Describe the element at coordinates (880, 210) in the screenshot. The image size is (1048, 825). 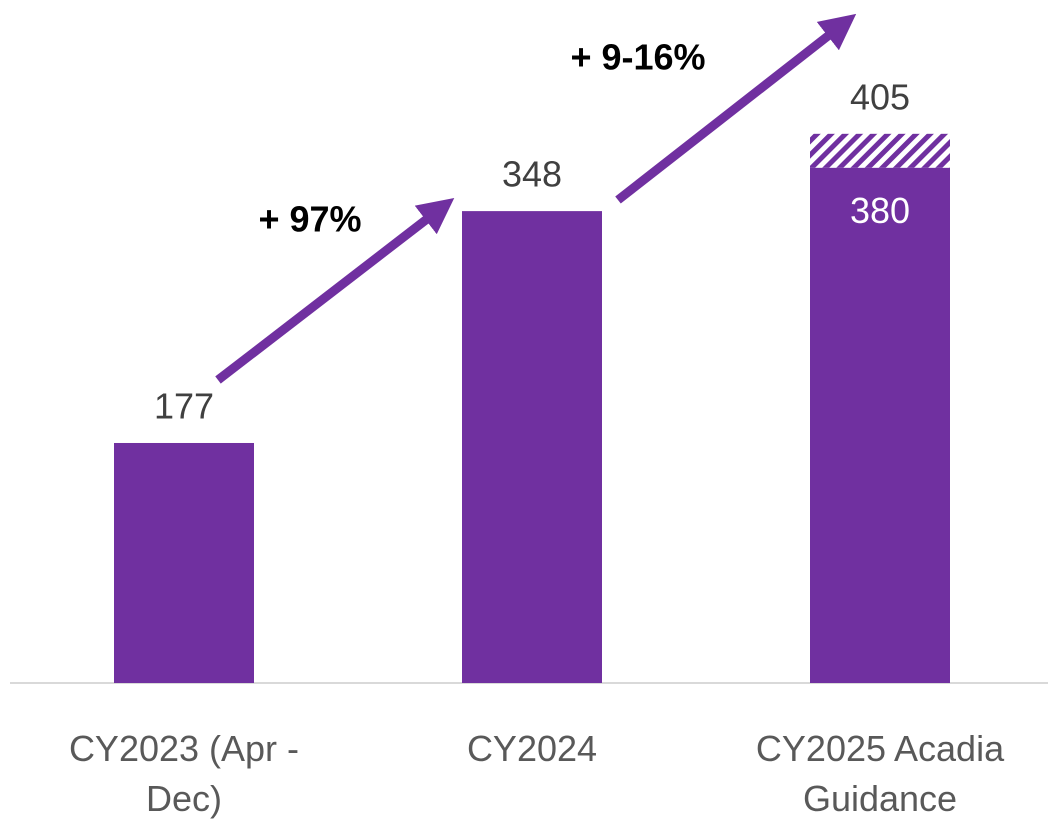
I see `value-label: 380` at that location.